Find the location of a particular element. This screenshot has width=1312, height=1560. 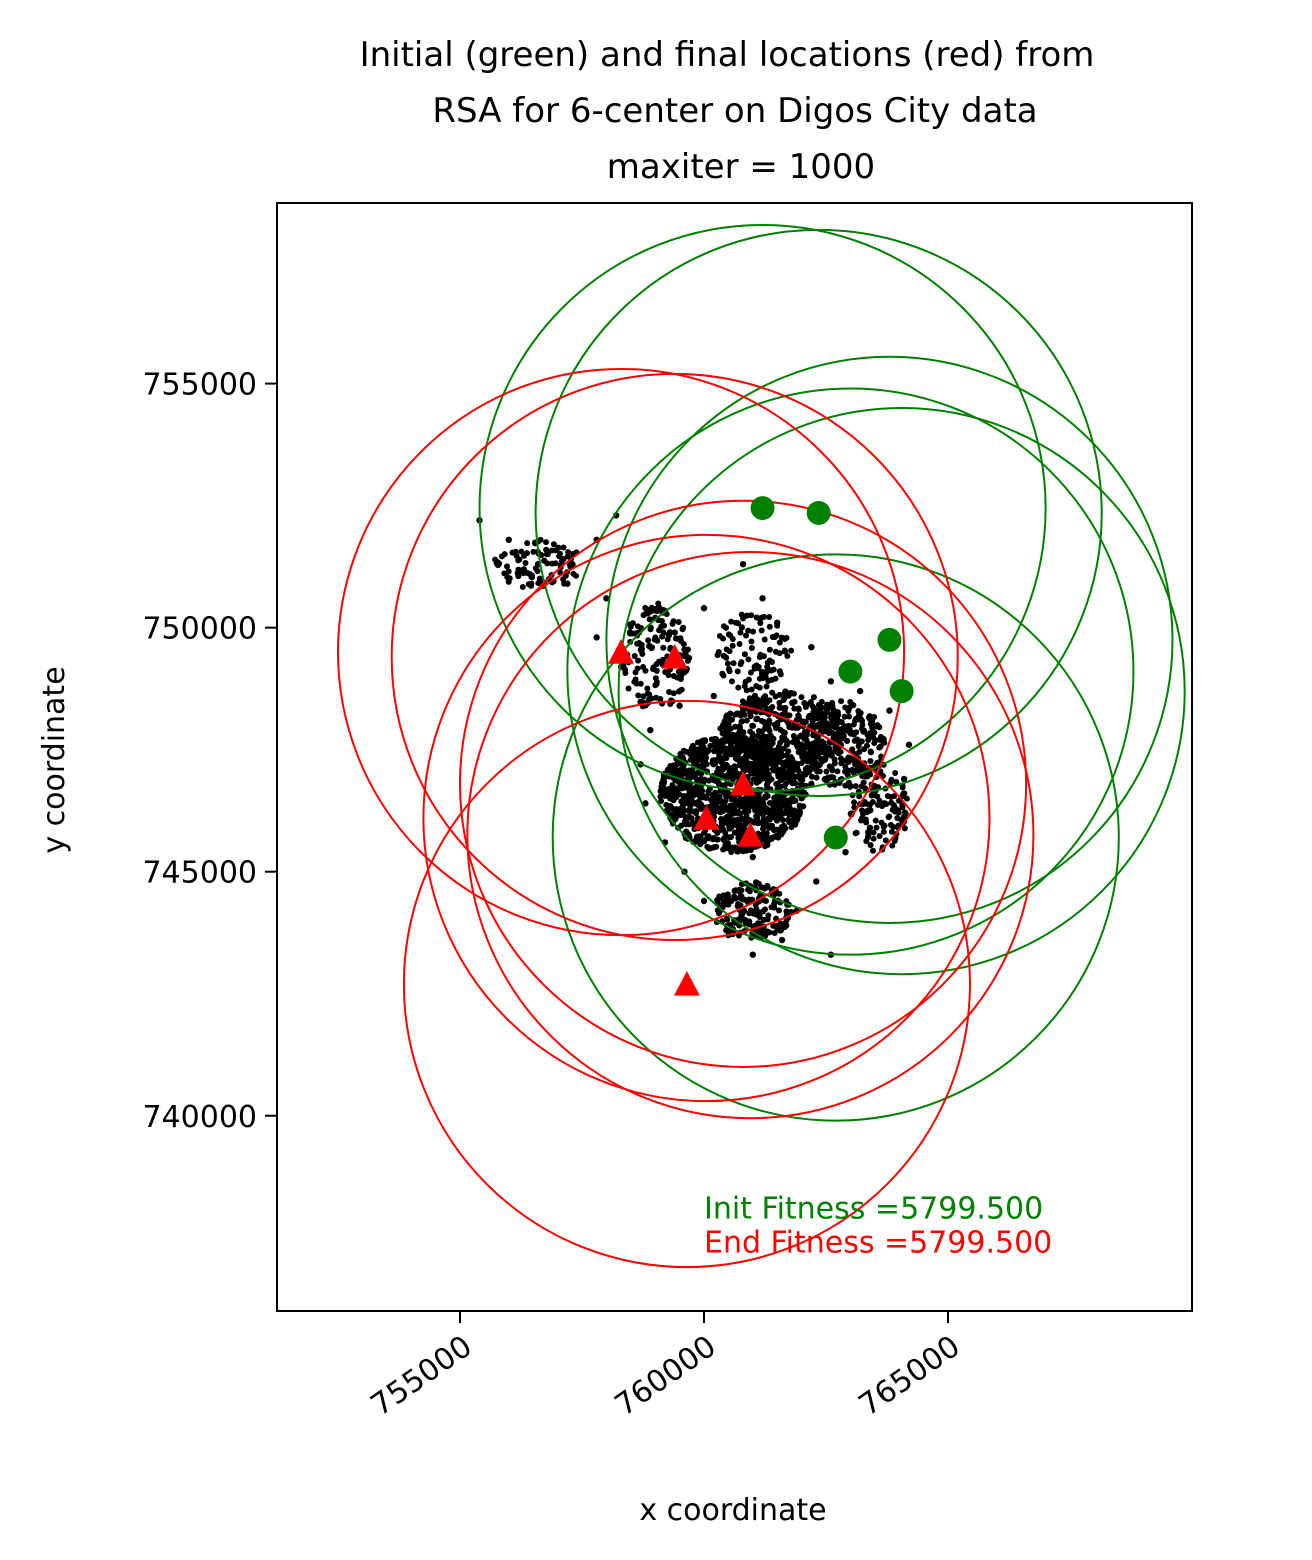

init-fitness-annotation: Init Fitness =5799.500 is located at coordinates (873, 1208).